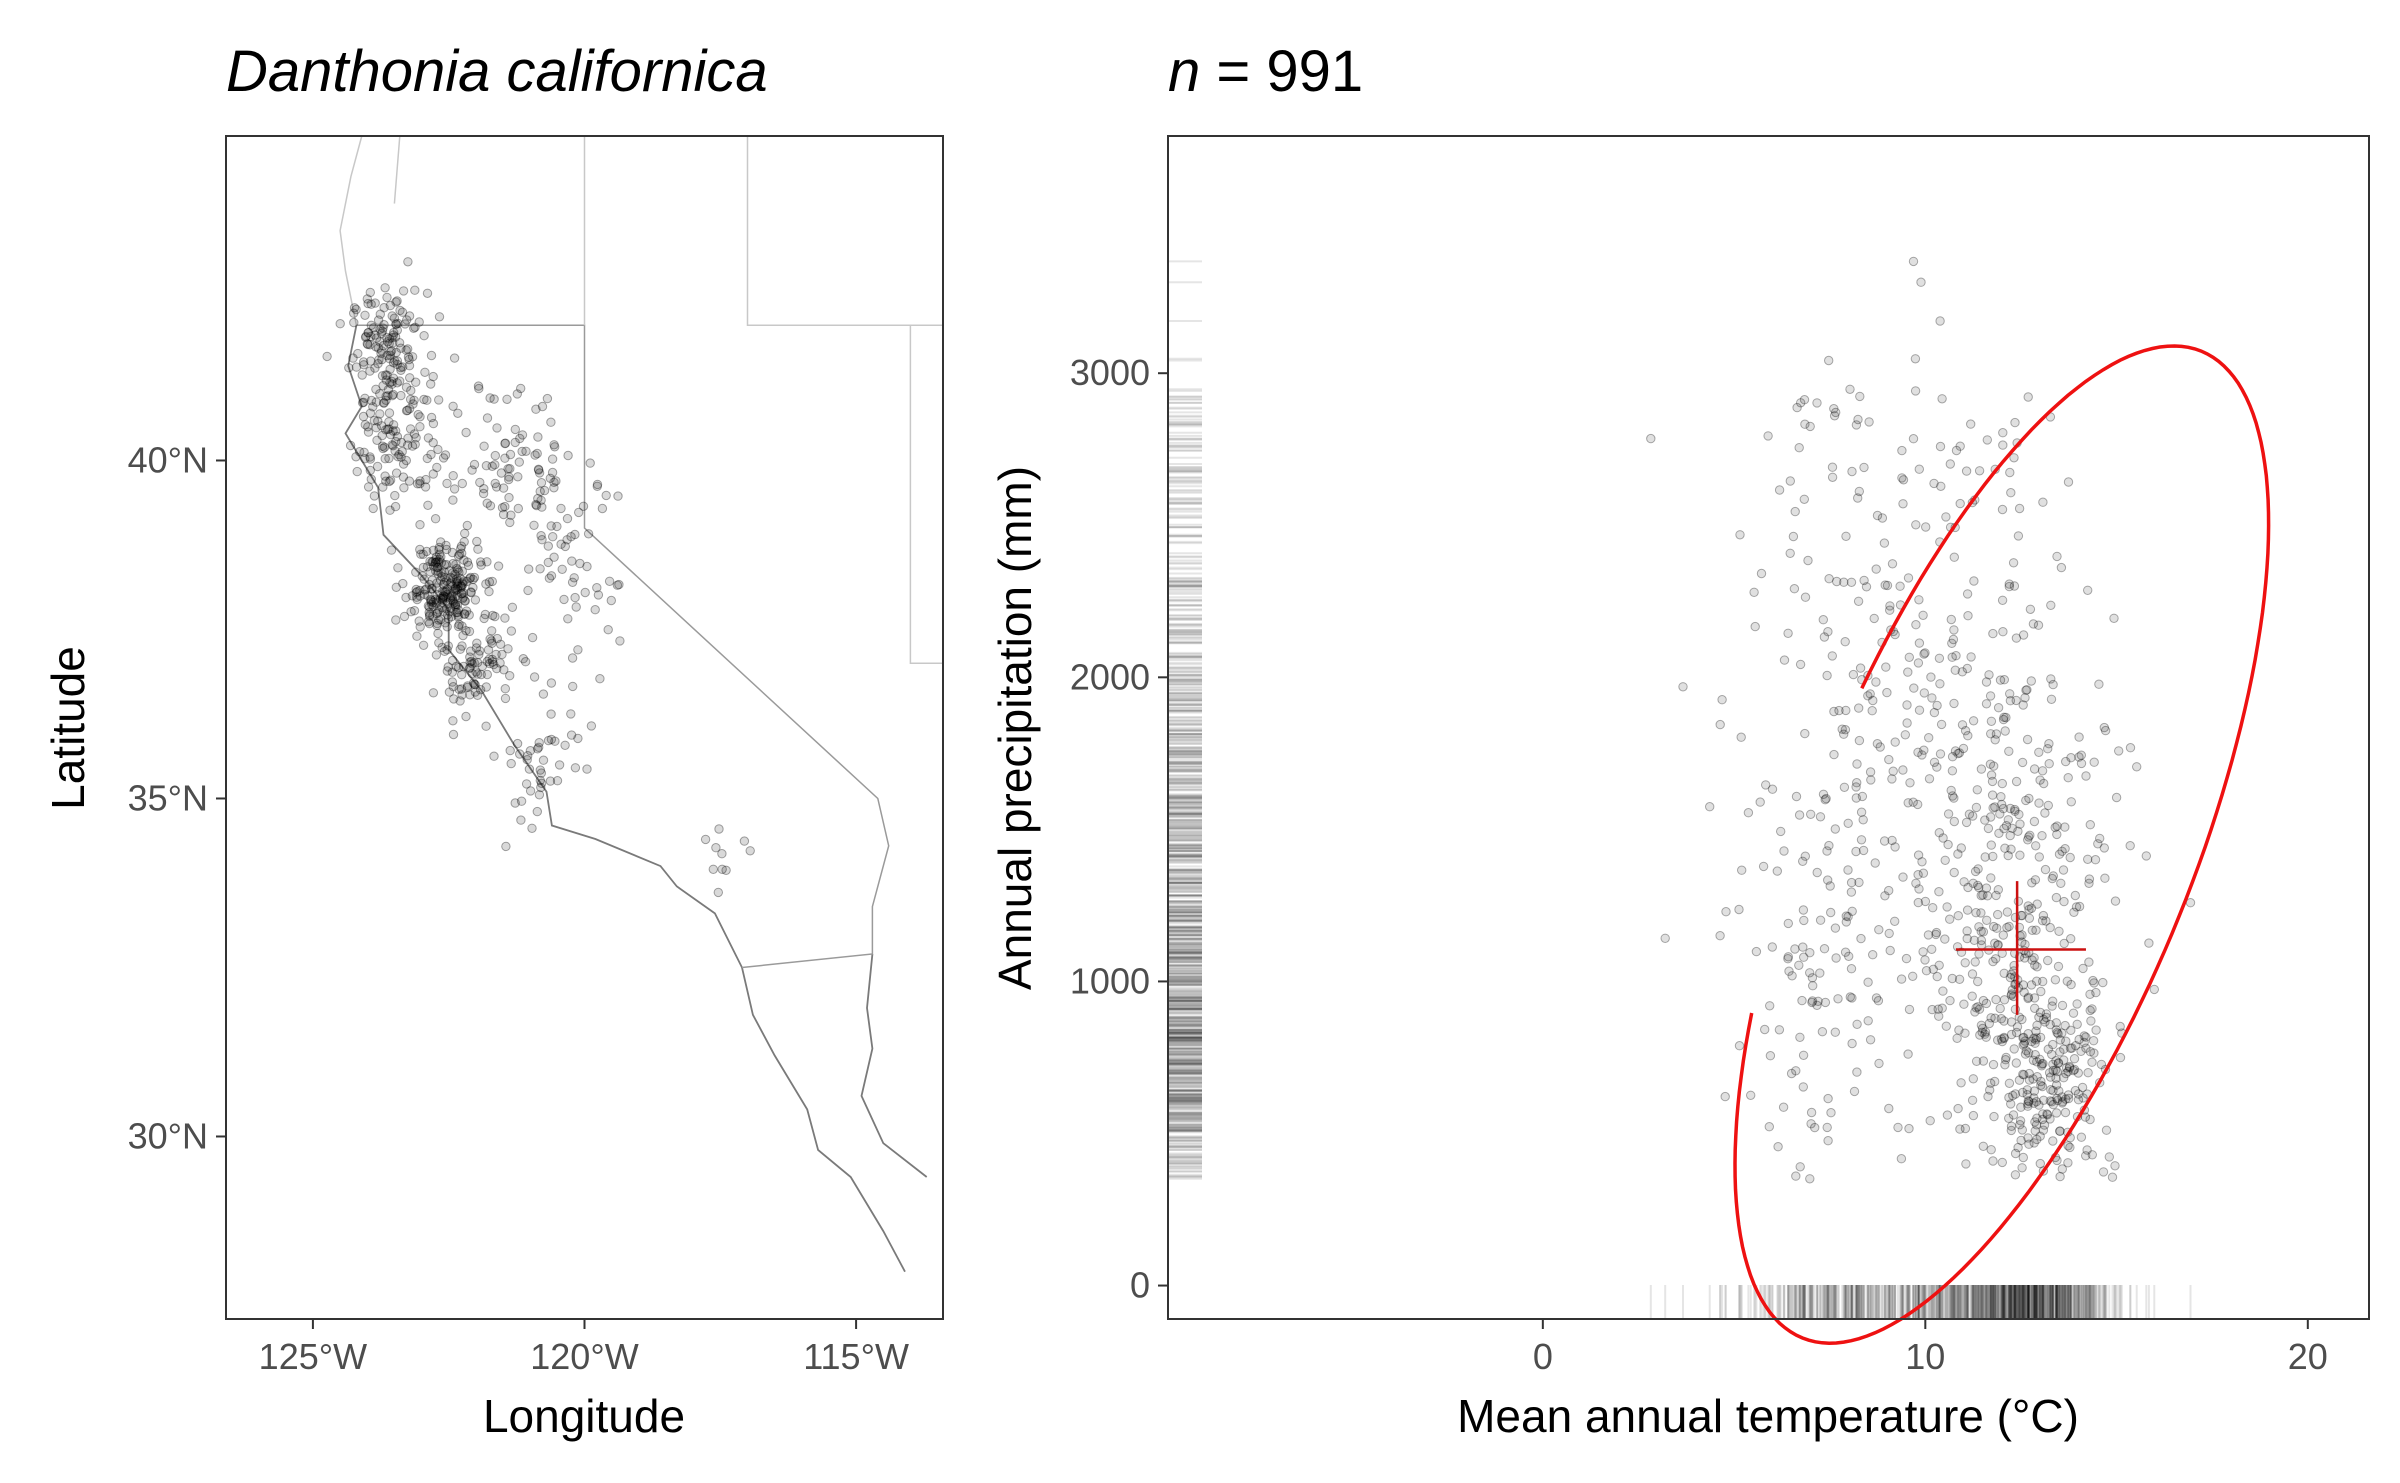  Describe the element at coordinates (584, 1416) in the screenshot. I see `map-x-axis-label: Longitude` at that location.